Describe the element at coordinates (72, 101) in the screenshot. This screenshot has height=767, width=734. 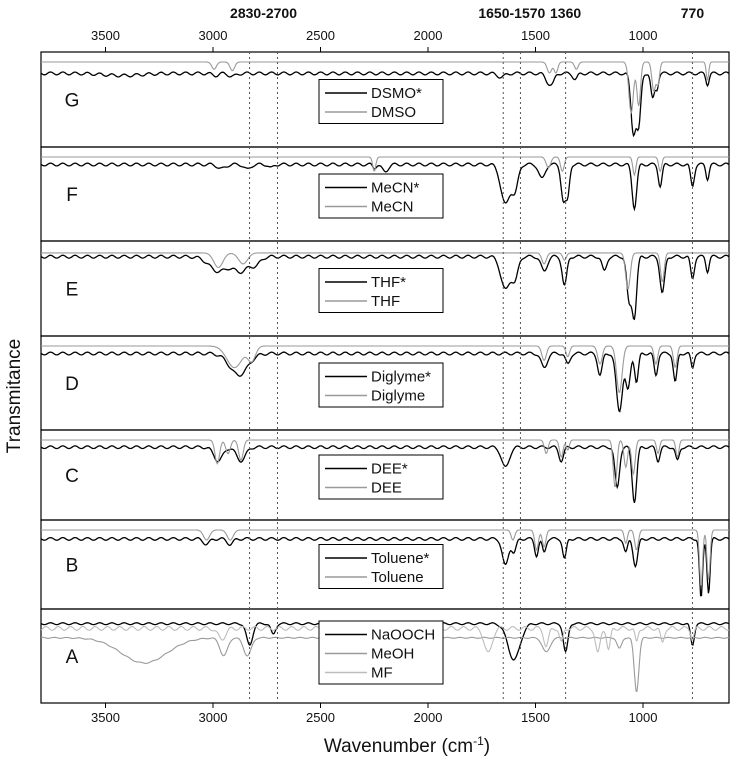
I see `panel-letter: G` at that location.